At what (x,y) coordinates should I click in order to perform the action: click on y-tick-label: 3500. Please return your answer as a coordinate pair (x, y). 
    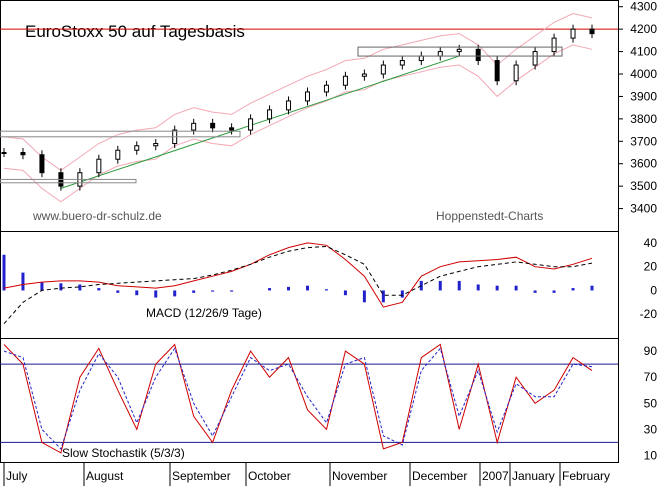
    Looking at the image, I should click on (643, 186).